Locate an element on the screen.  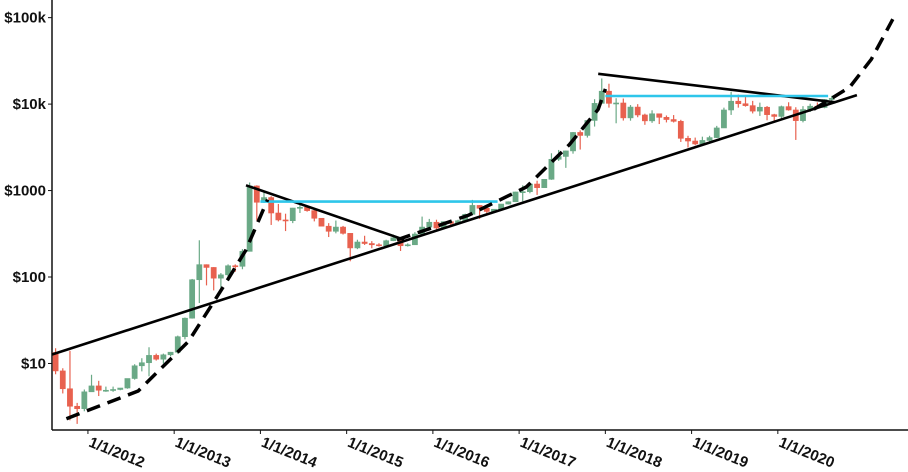
y-tick-label: $100 is located at coordinates (29, 277).